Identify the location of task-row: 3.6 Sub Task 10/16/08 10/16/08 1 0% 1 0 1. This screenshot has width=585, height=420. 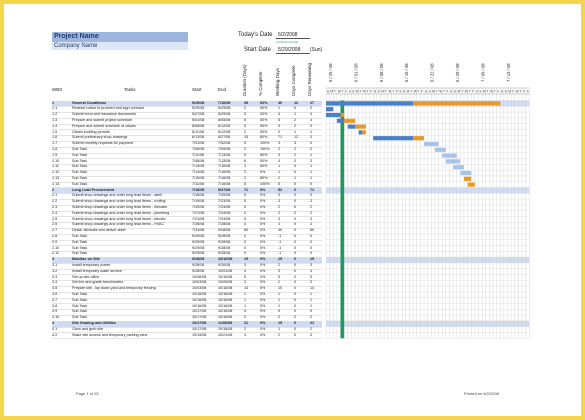
(187, 295).